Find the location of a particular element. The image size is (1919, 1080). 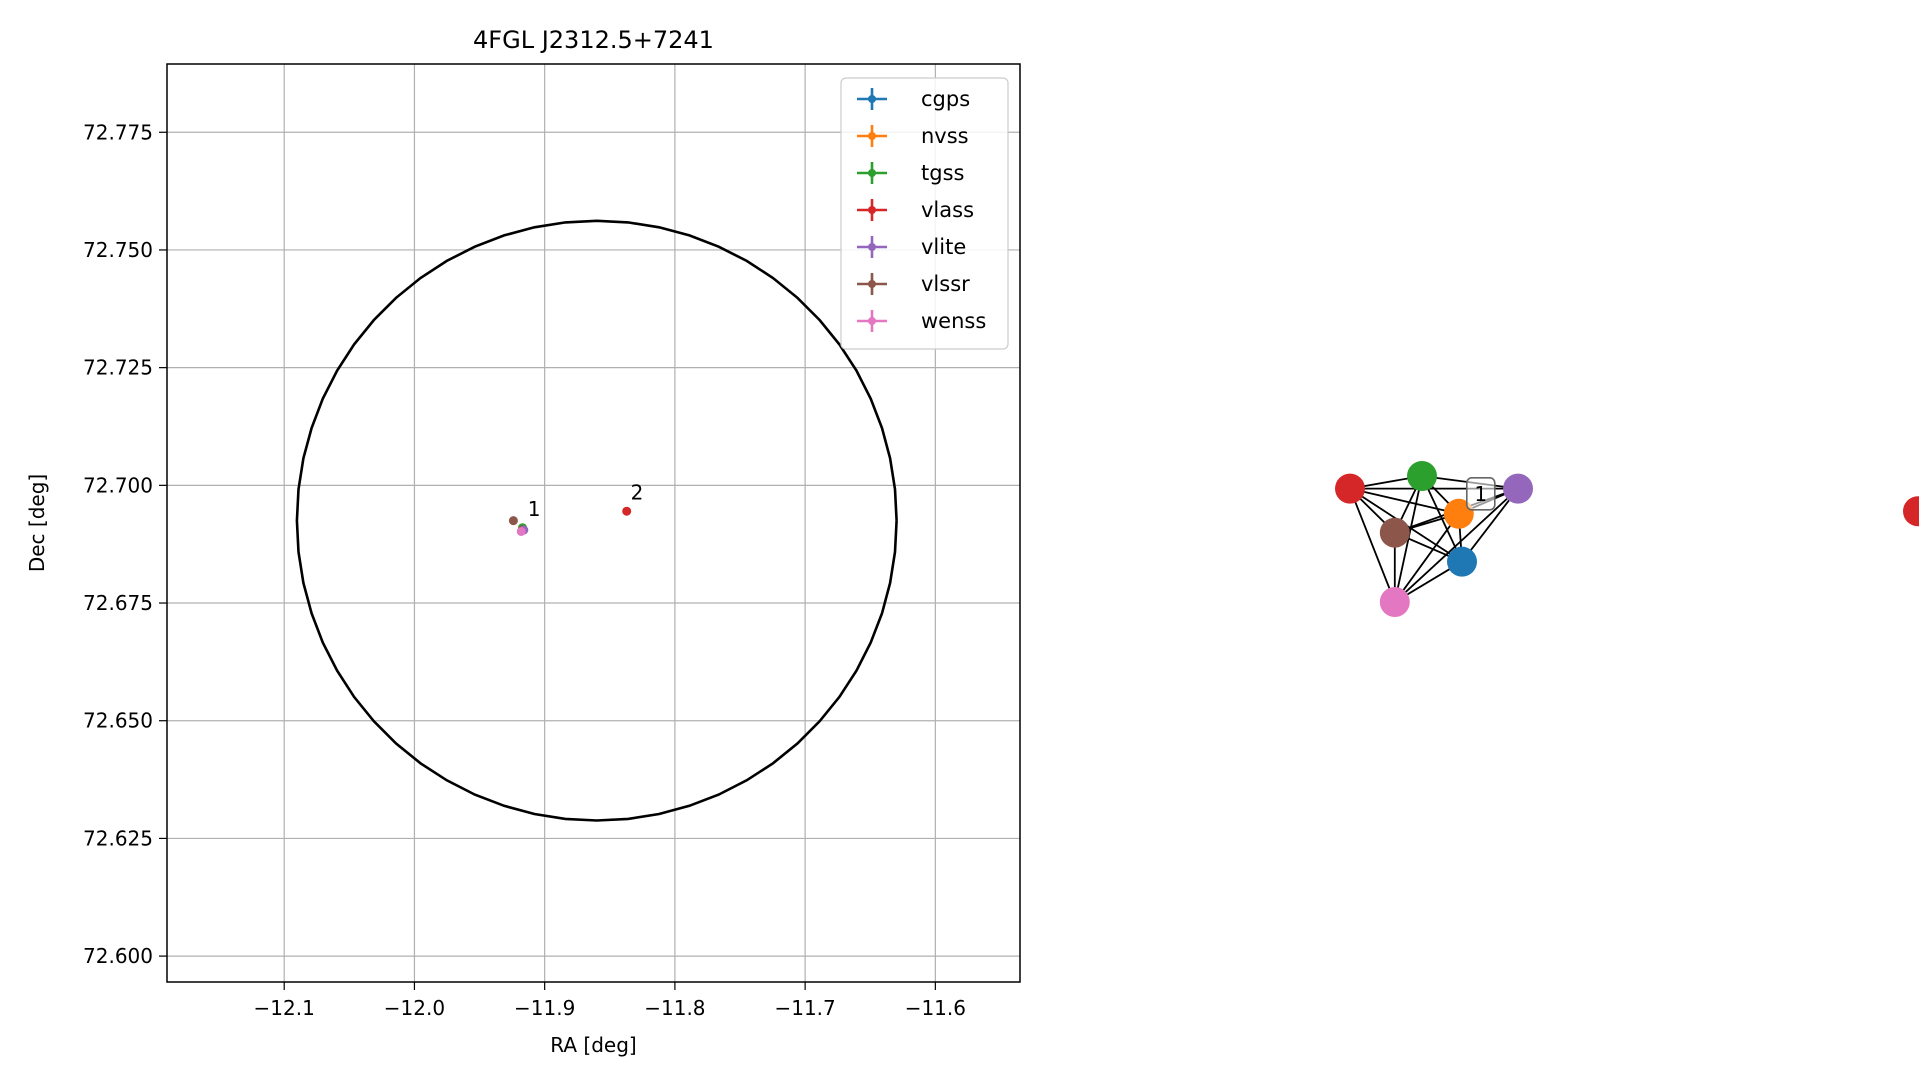

network-labels: 12 is located at coordinates (1481, 493).